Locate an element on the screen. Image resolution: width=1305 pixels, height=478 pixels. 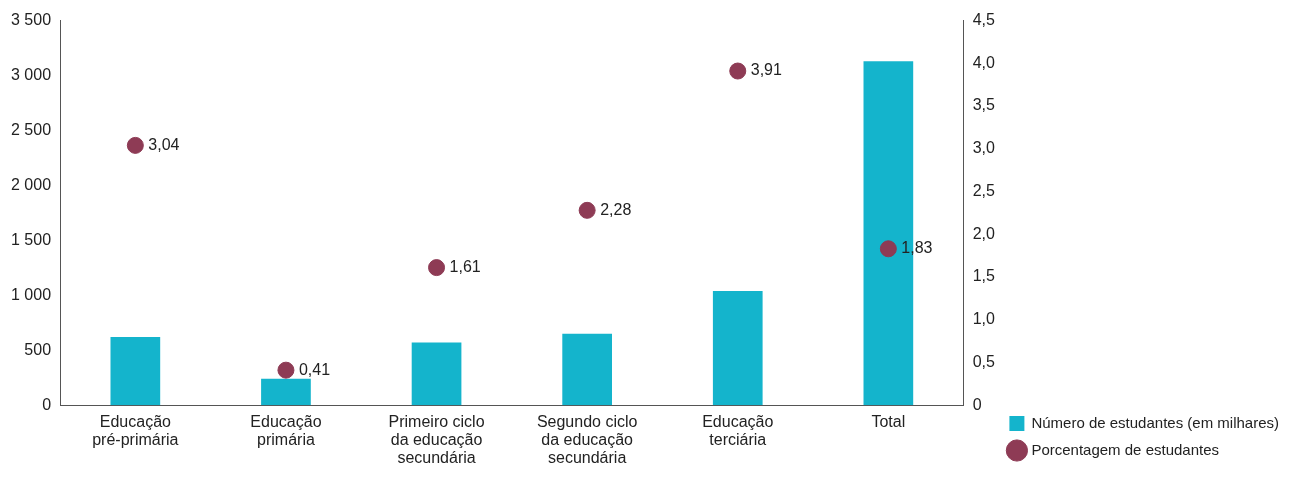
y2-tick-label: 3,5 is located at coordinates (983, 105).